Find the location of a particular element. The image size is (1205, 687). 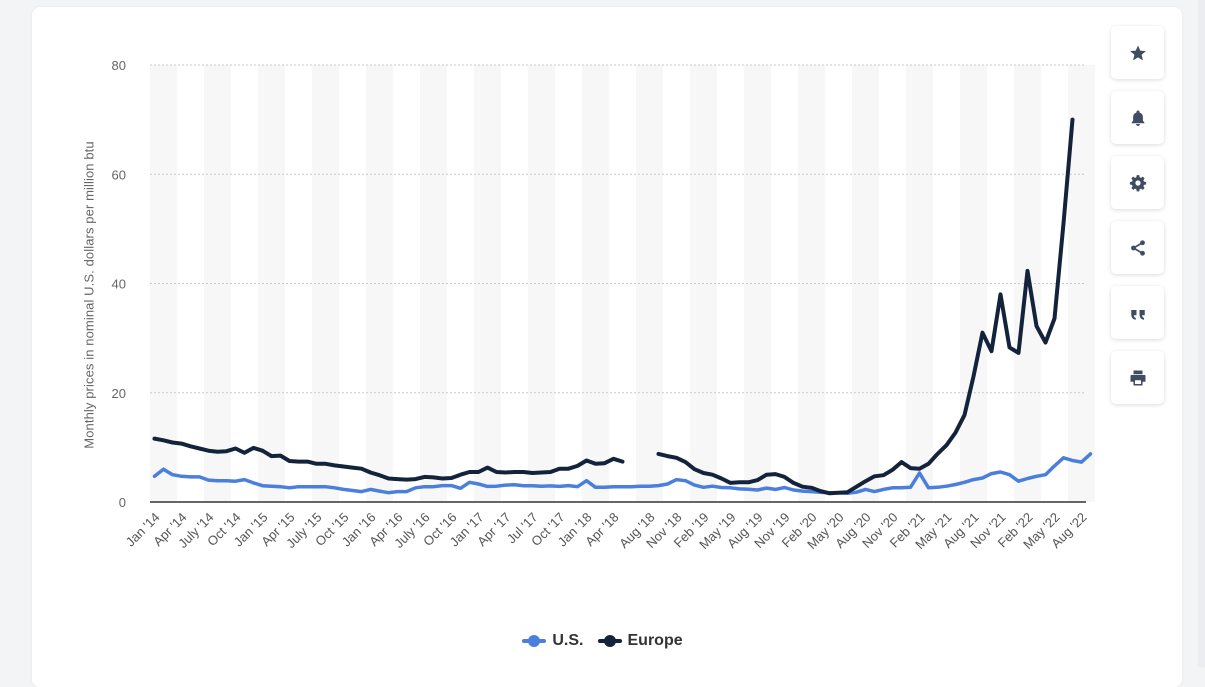

star-icon is located at coordinates (1137, 52).